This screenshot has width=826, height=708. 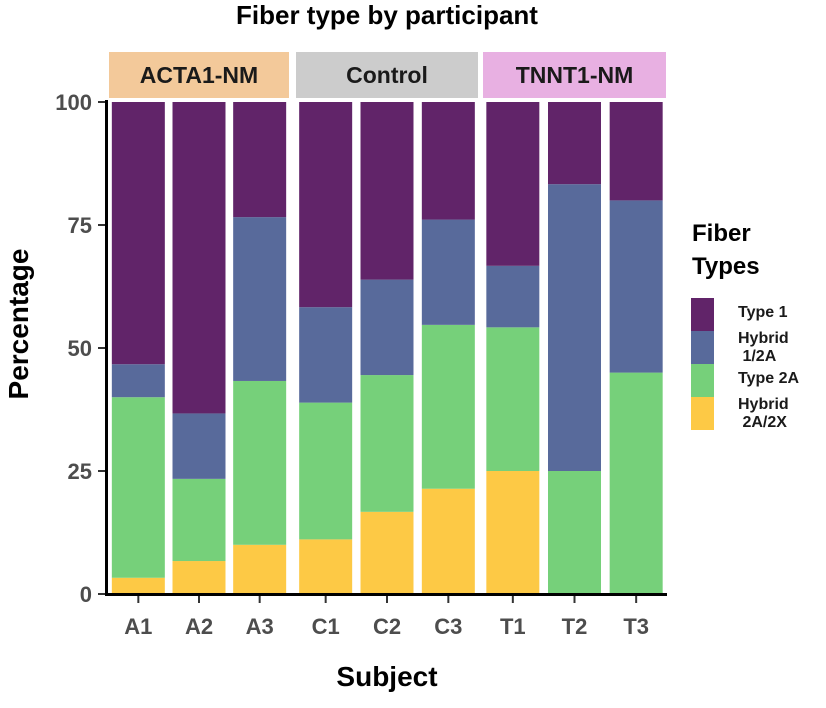 I want to click on bar-c2-hybrid-2a-2x, so click(x=387, y=552).